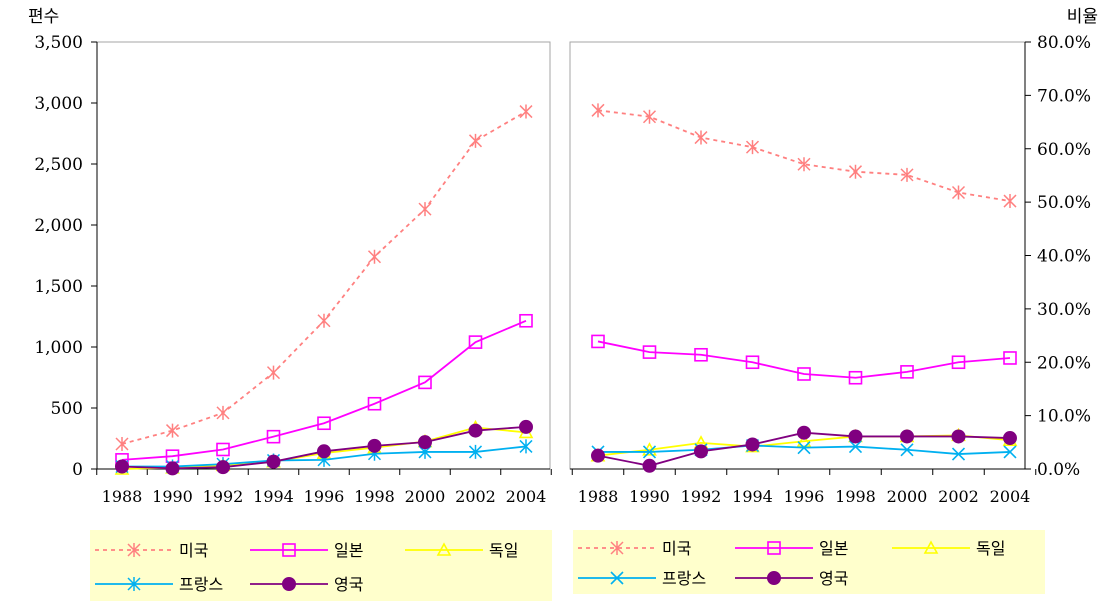  What do you see at coordinates (58, 287) in the screenshot?
I see `y-tick-label: 1,500` at bounding box center [58, 287].